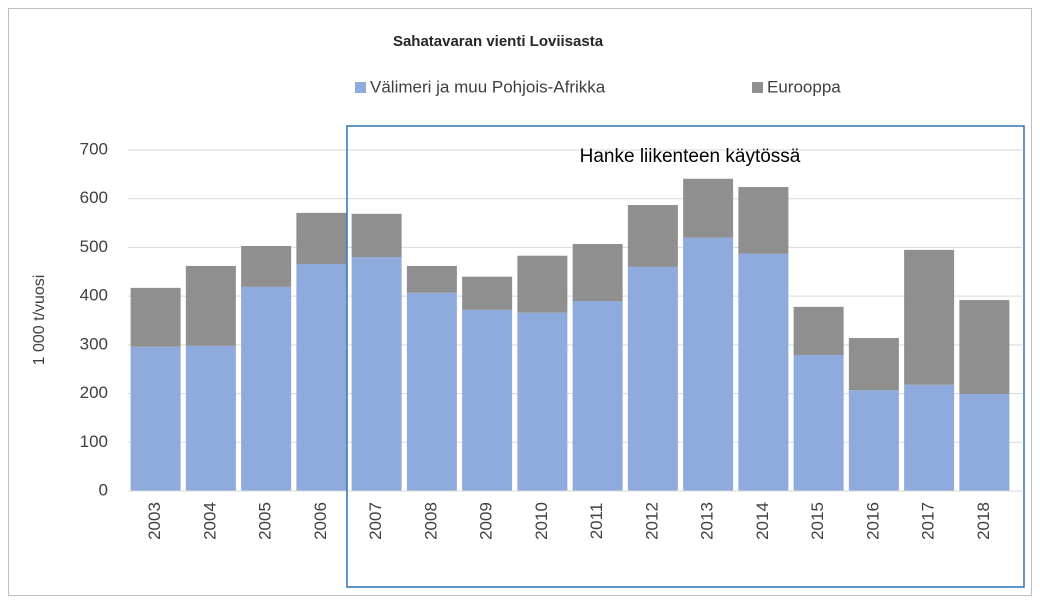 Image resolution: width=1040 pixels, height=609 pixels. Describe the element at coordinates (94, 343) in the screenshot. I see `y-tick-label: 300` at that location.